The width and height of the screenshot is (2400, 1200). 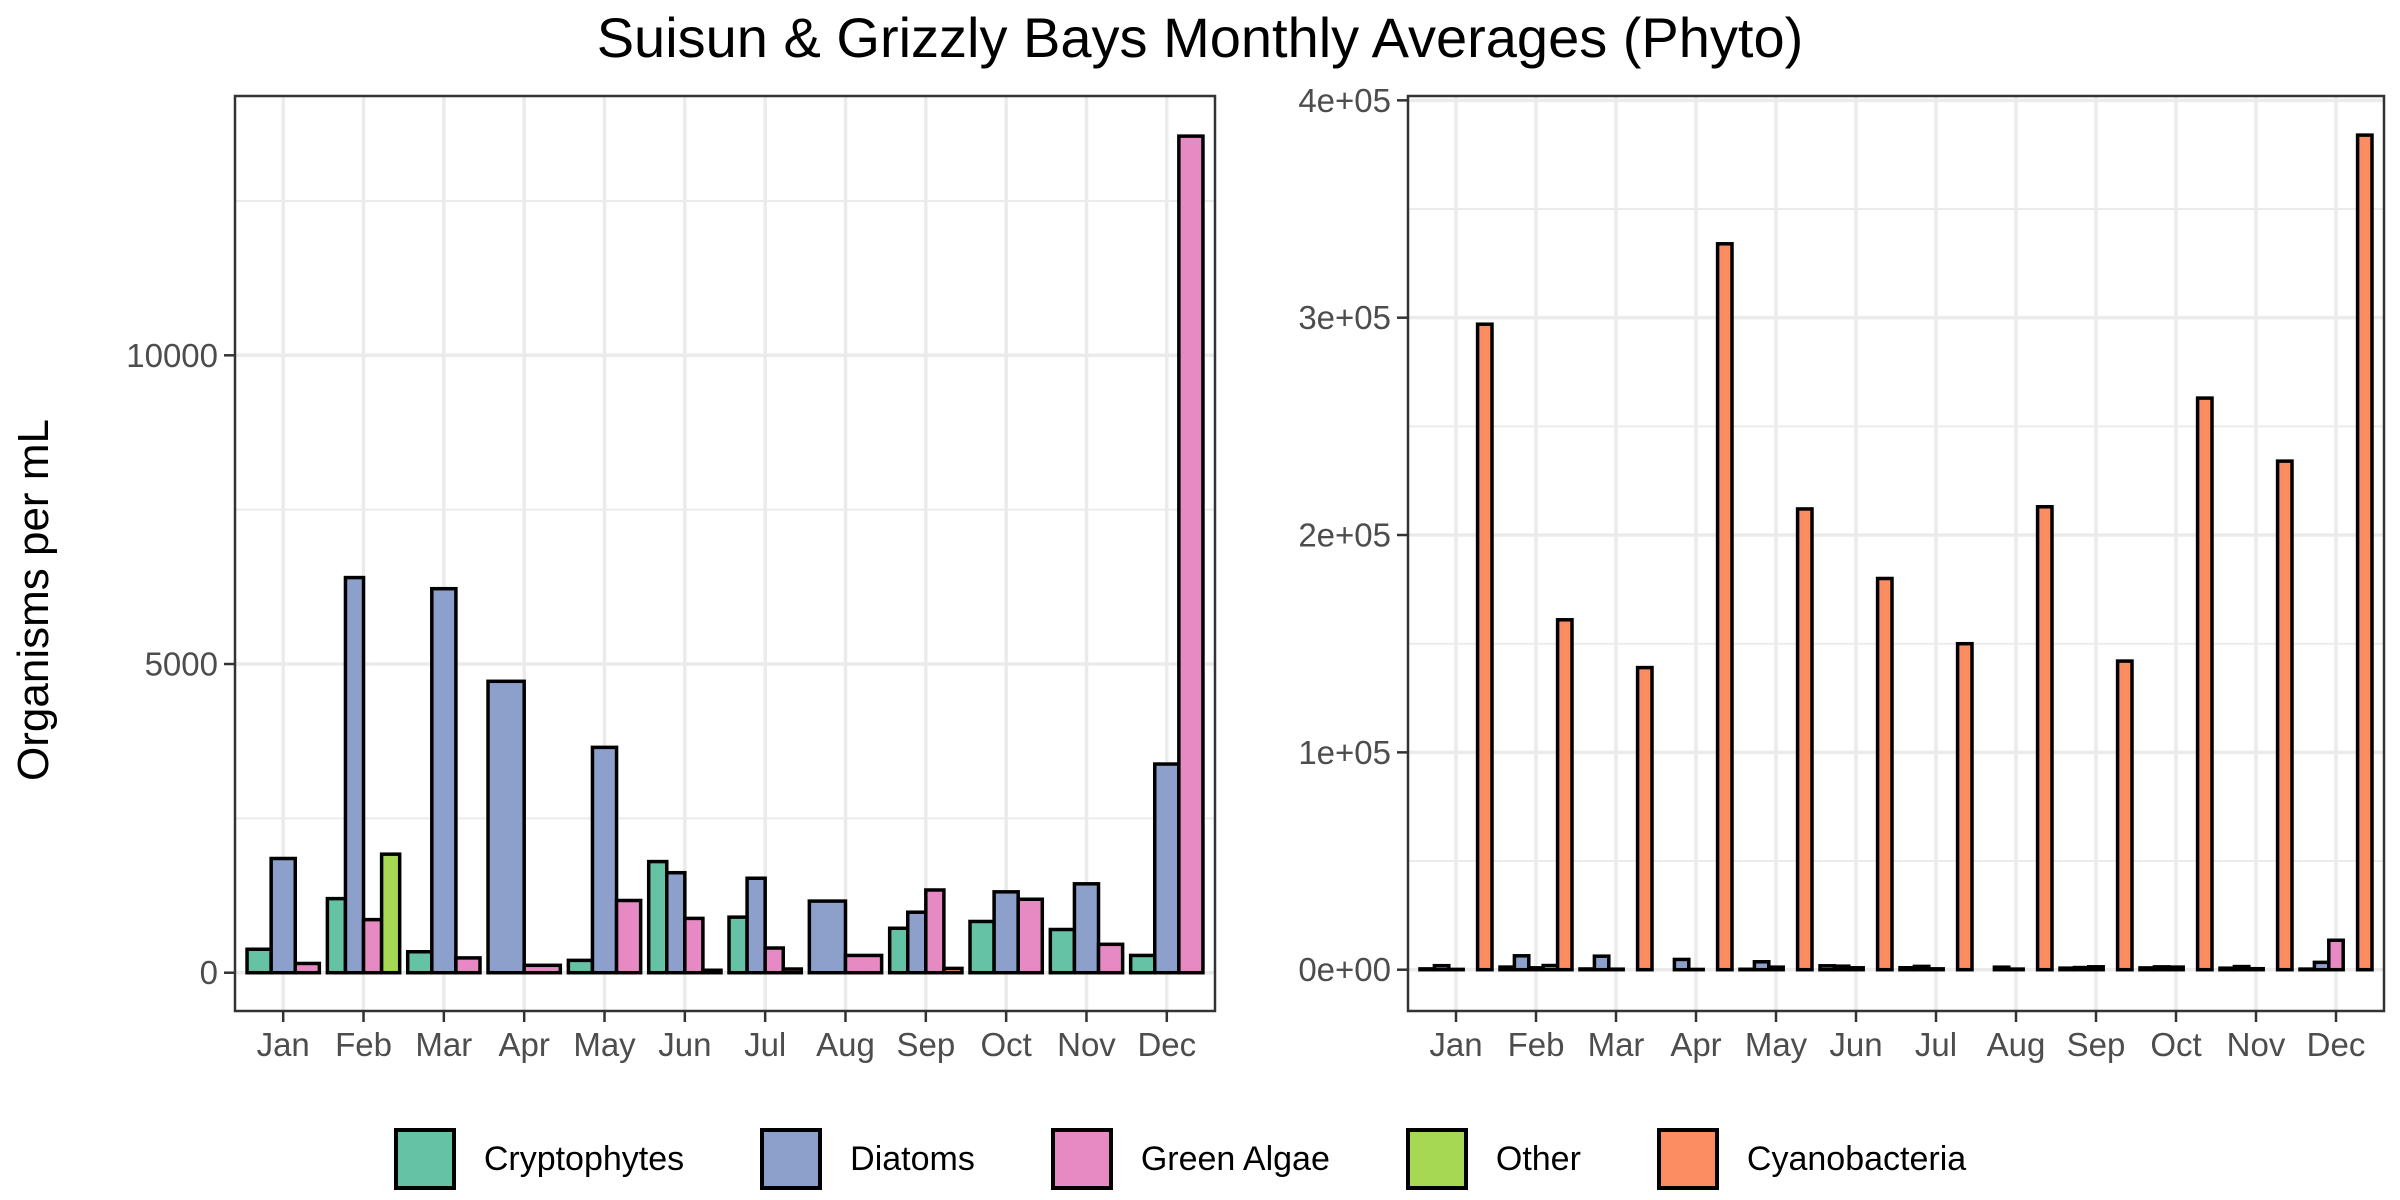 I want to click on bar-diatoms-oct, so click(x=1006, y=932).